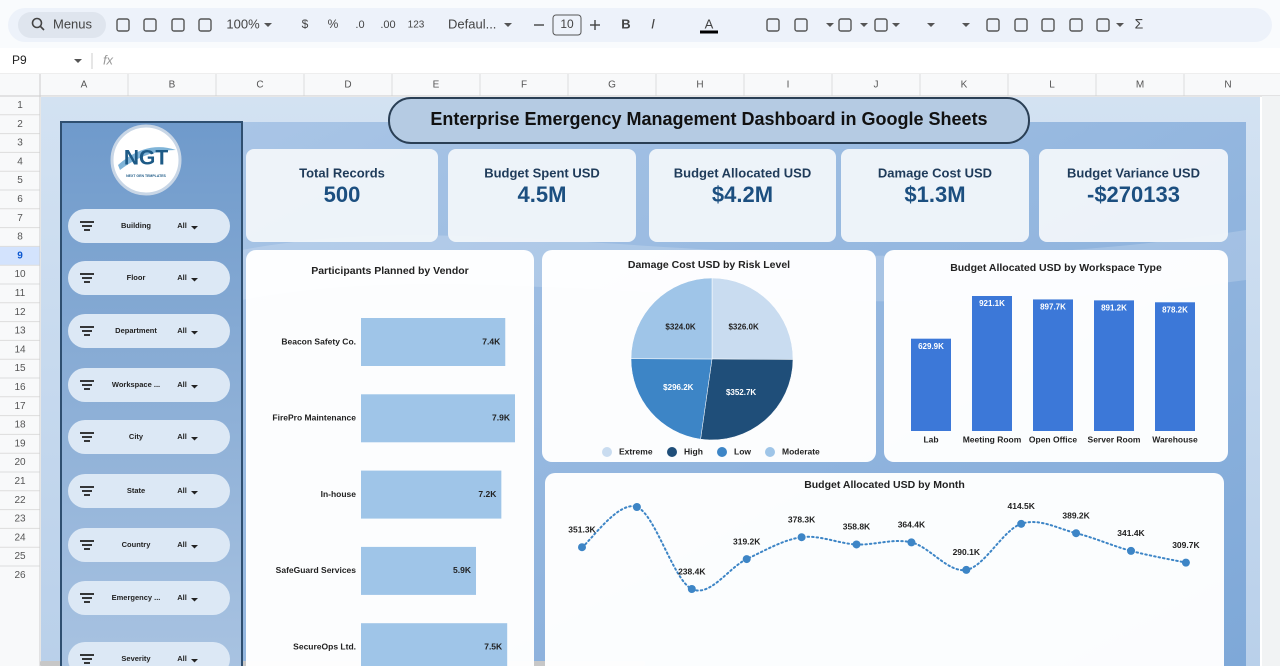 Image resolution: width=1280 pixels, height=666 pixels. I want to click on toolbar-button: 100%, so click(243, 23).